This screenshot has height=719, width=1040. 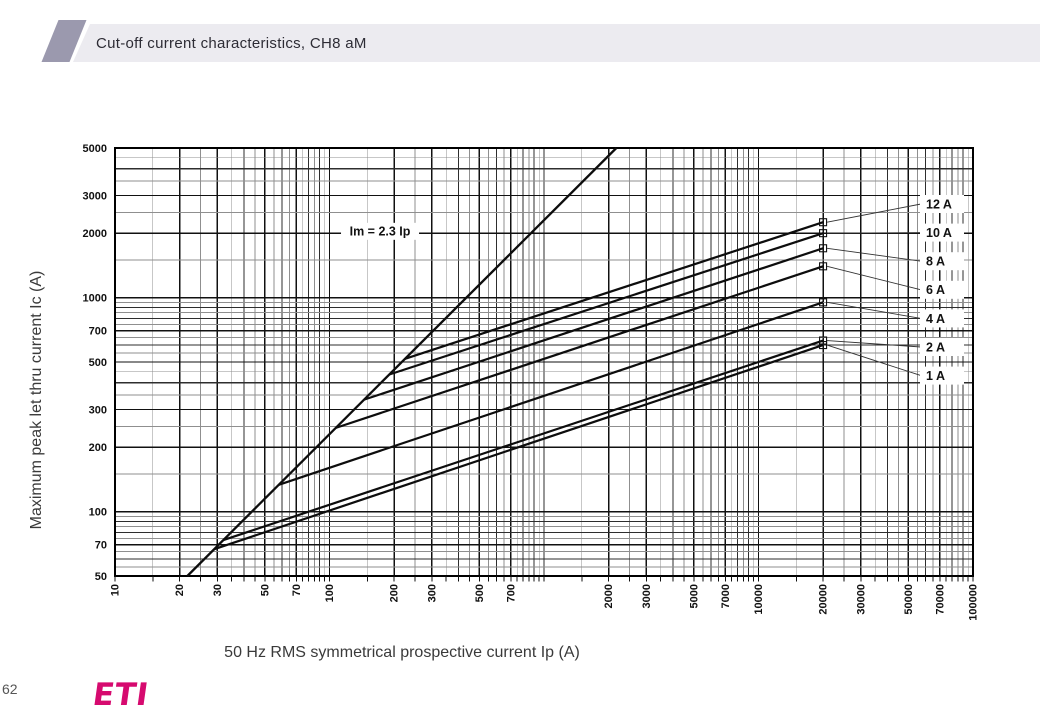 What do you see at coordinates (759, 599) in the screenshot?
I see `x-tick-label: 10000` at bounding box center [759, 599].